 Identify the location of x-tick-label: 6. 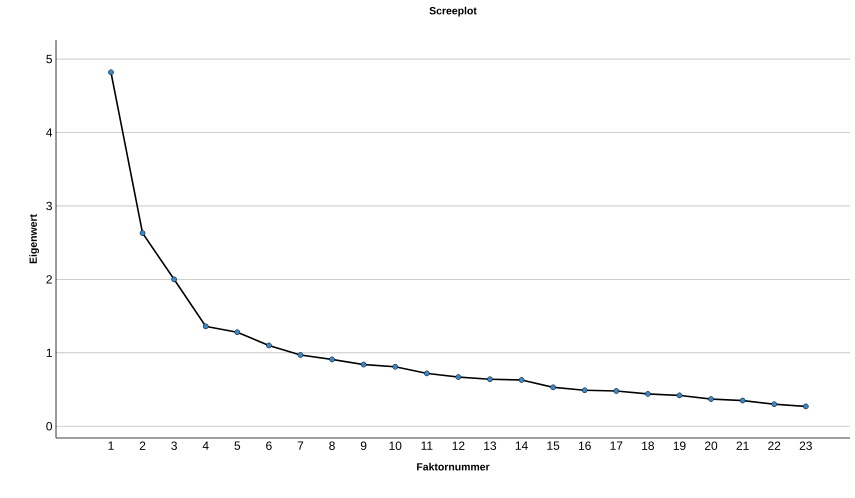
(269, 446).